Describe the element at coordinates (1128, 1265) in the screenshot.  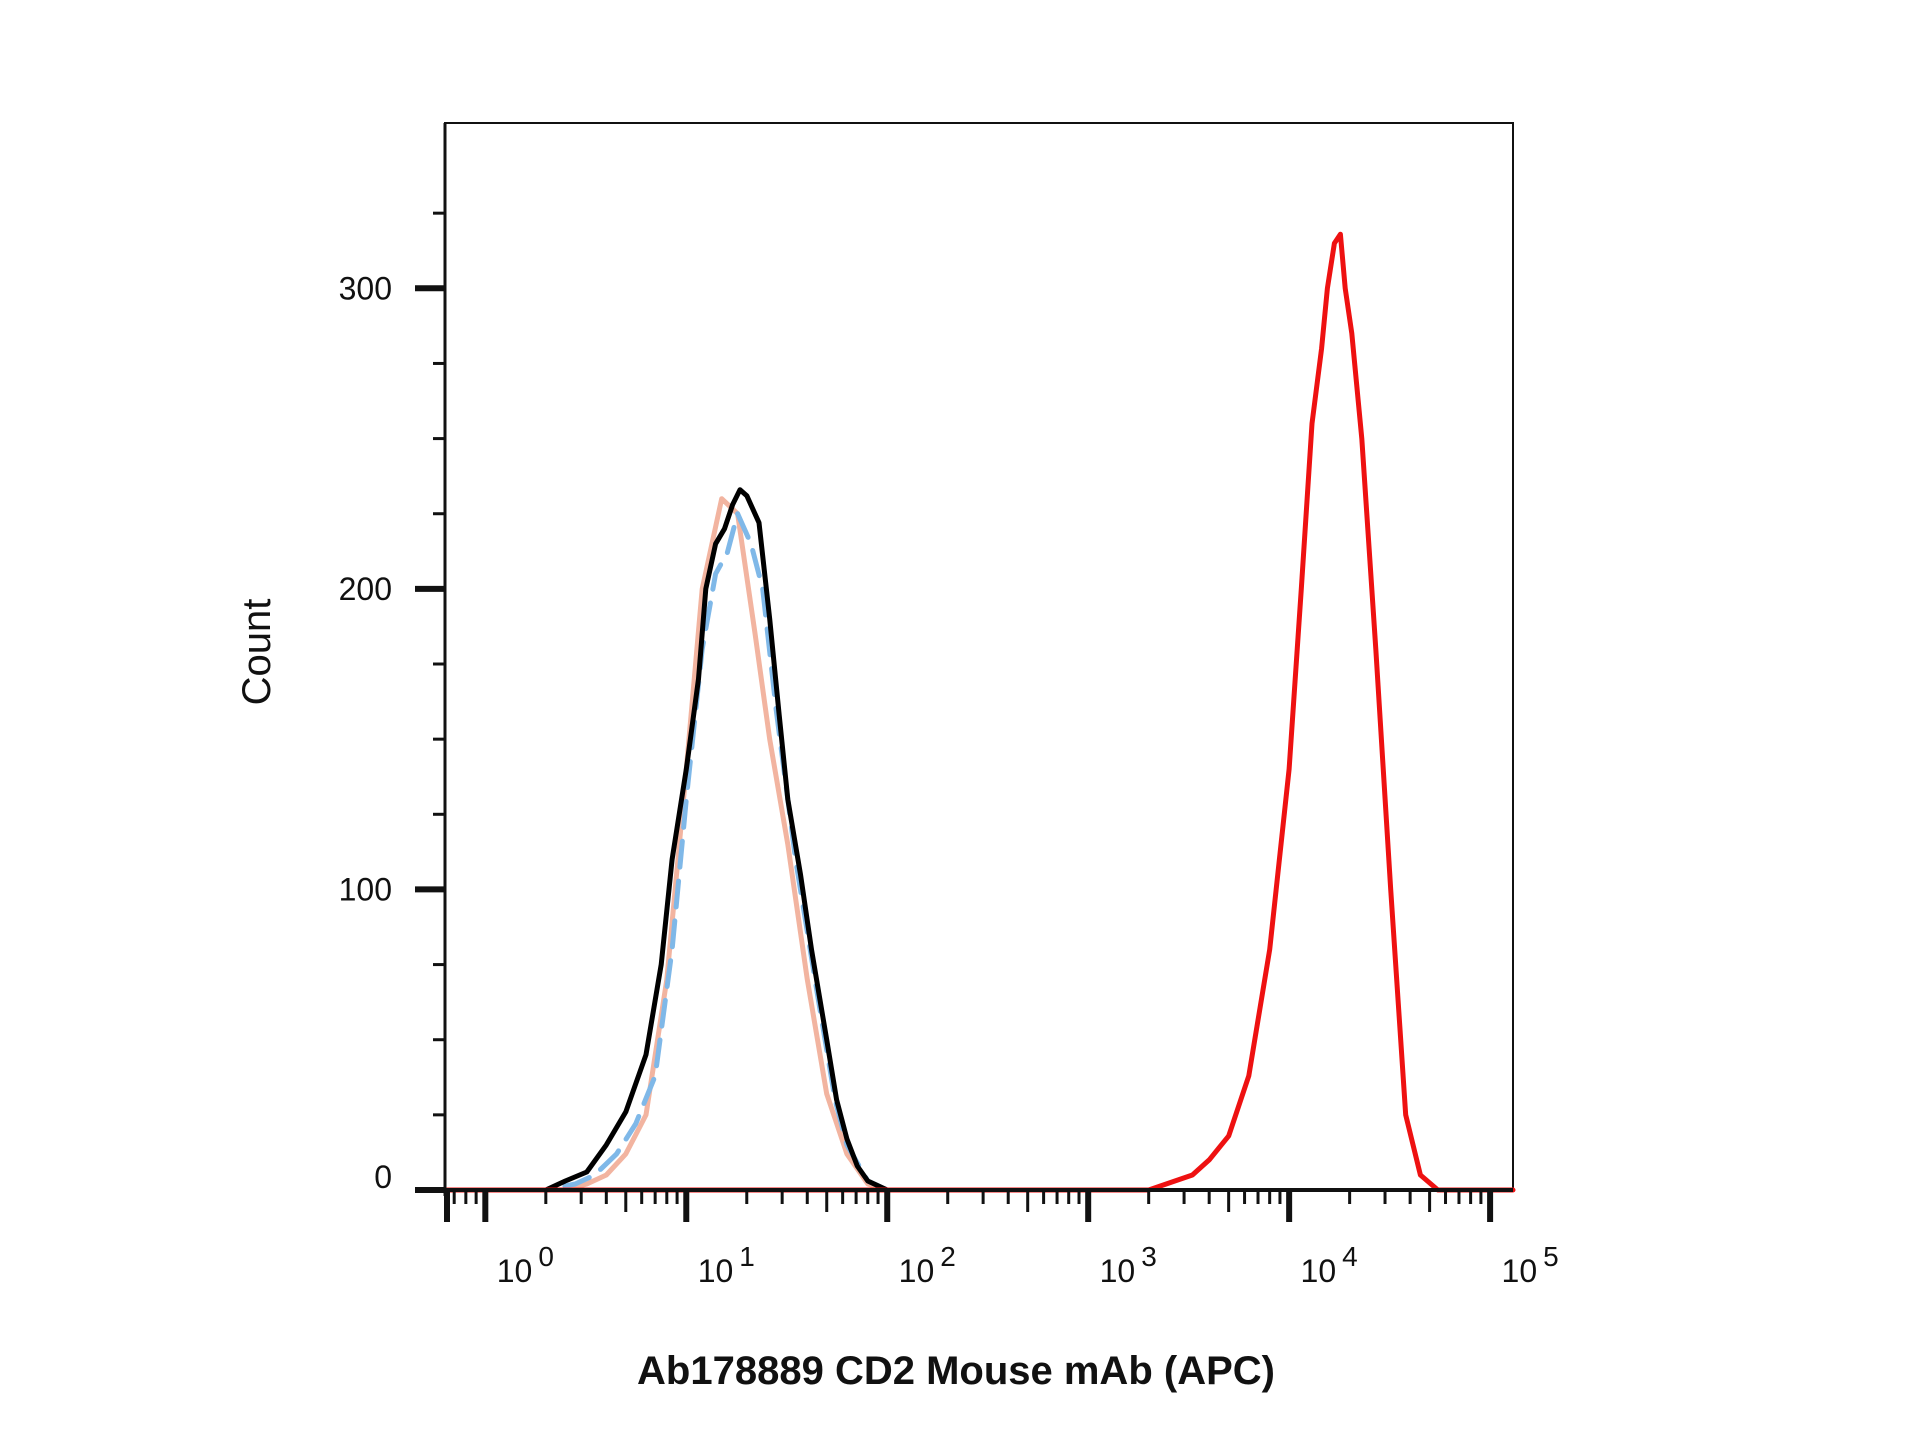
I see `x-tick-label: 10 3` at that location.